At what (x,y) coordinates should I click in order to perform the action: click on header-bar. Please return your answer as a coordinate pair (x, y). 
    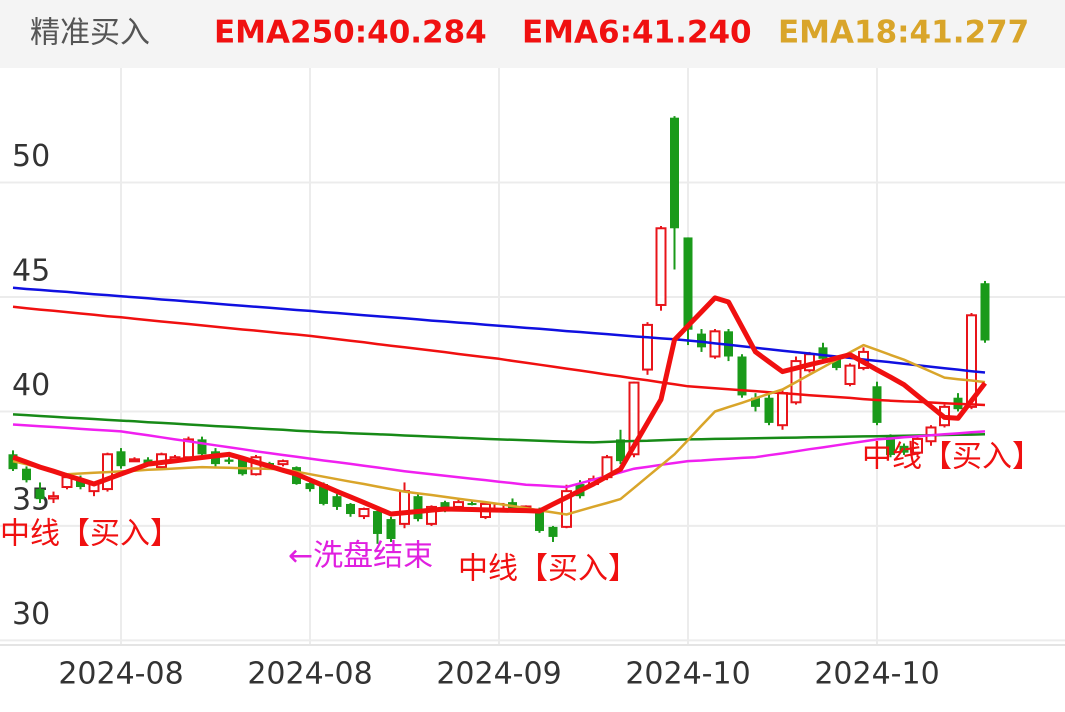
    Looking at the image, I should click on (532, 34).